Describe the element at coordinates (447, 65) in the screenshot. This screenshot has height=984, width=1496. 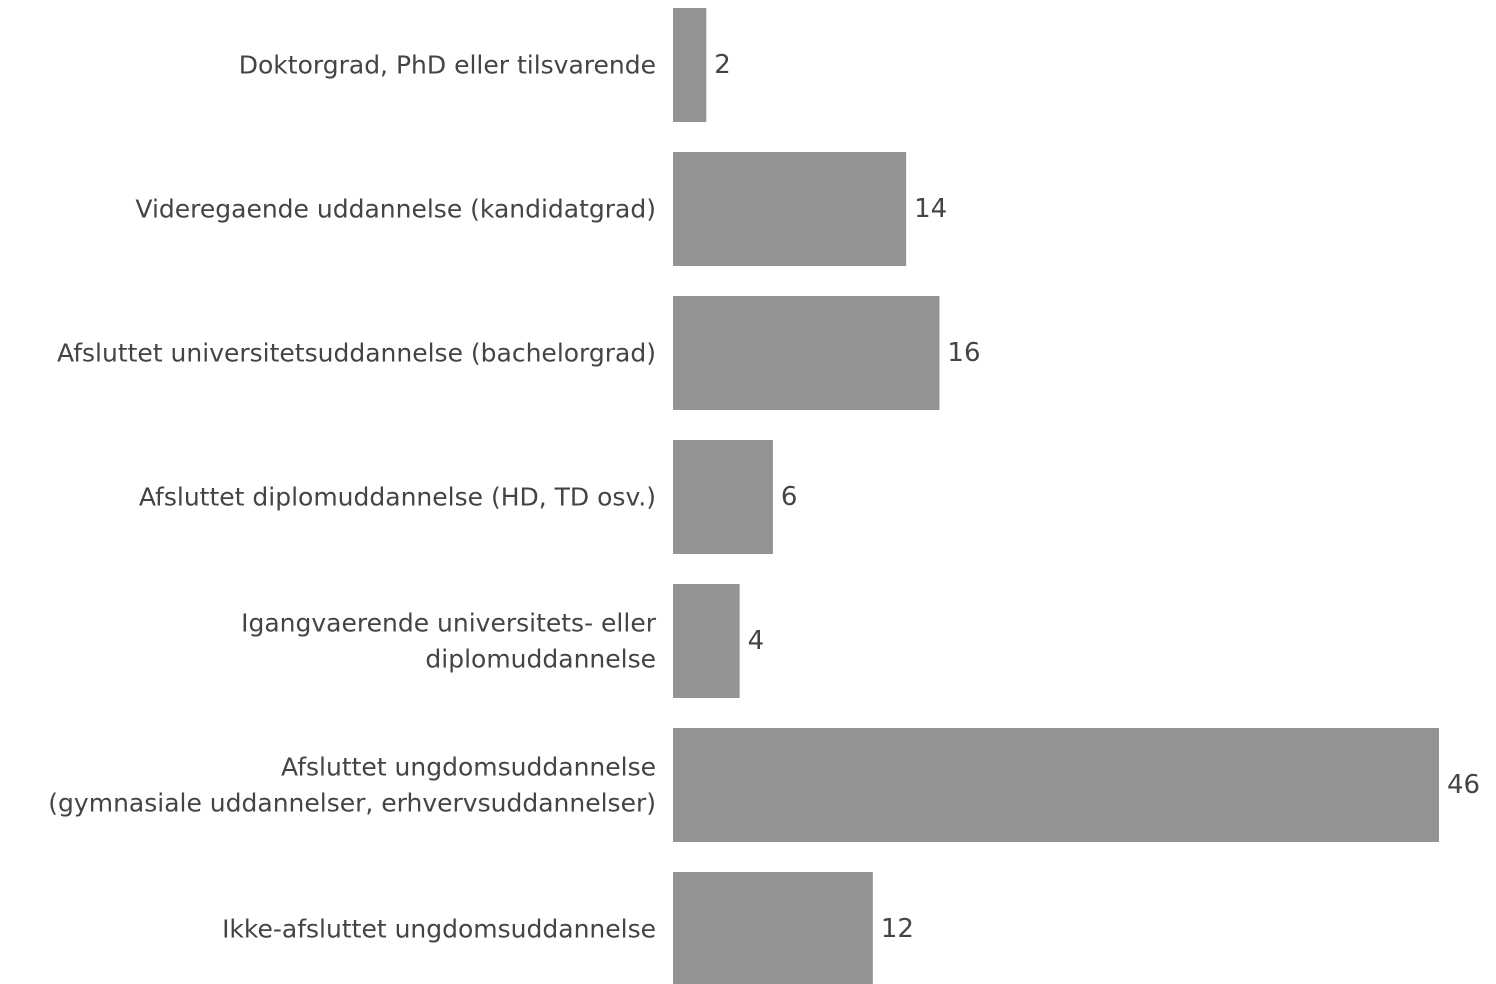
I see `category-label: Doktorgrad, PhD eller tilsvarende` at that location.